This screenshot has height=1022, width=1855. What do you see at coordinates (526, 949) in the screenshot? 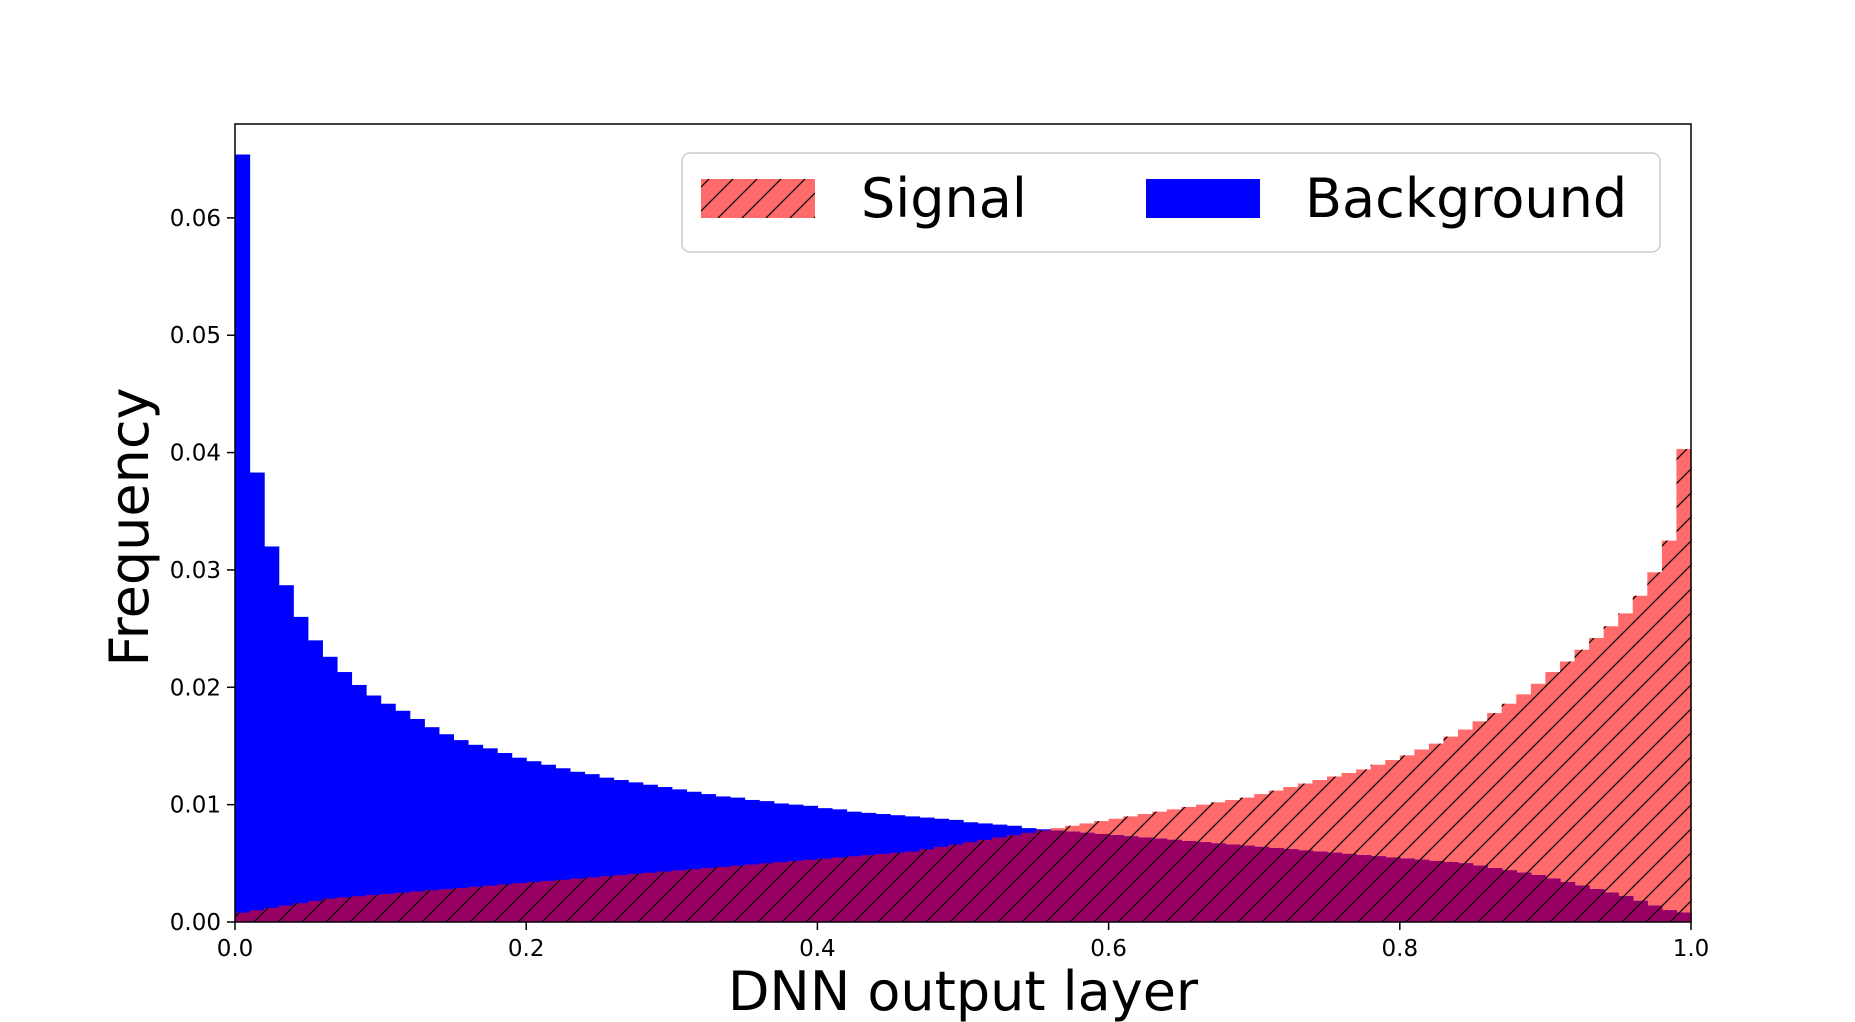
I see `x-tick-label: 0.2` at bounding box center [526, 949].